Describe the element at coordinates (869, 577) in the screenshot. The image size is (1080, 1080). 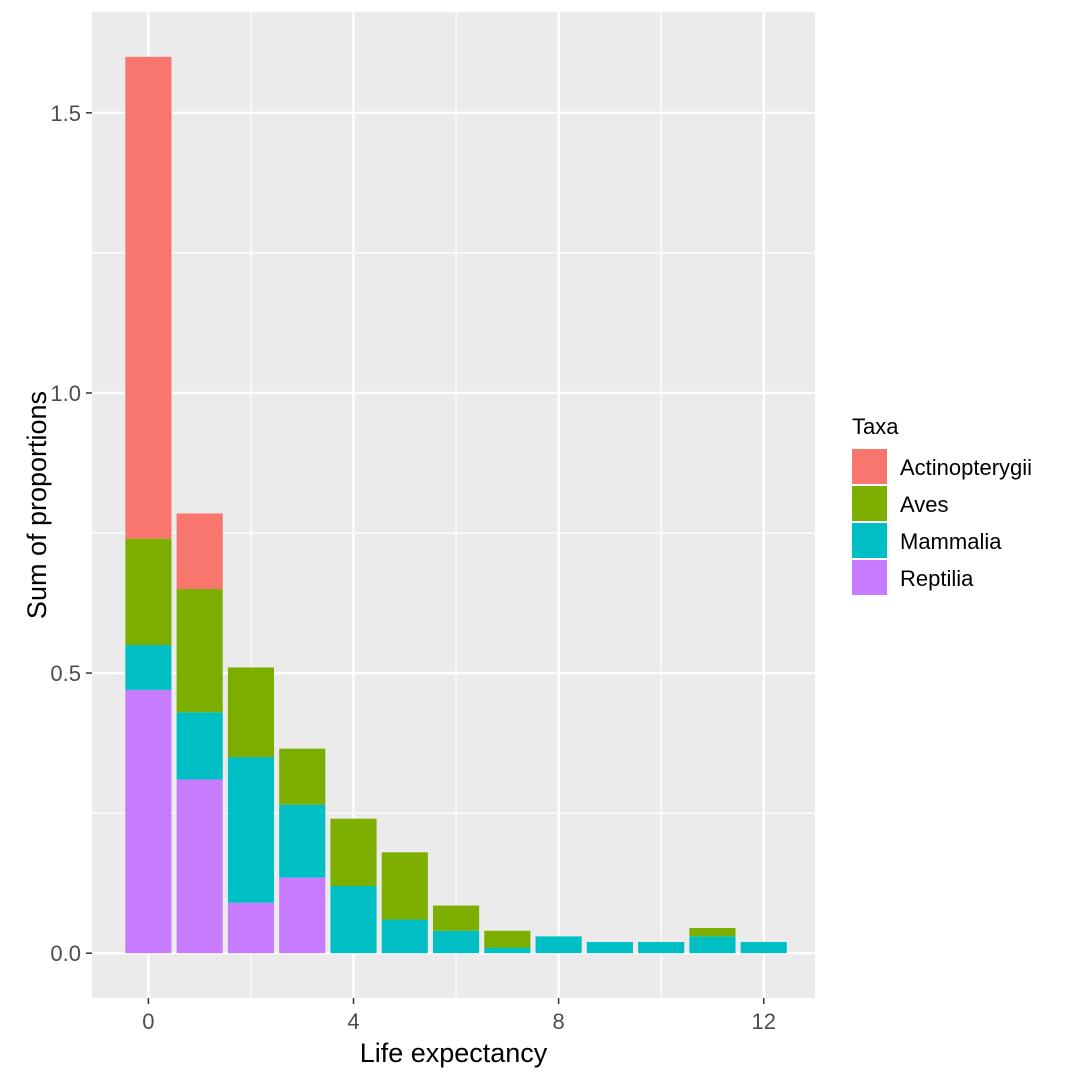
I see `legend-swatch-reptilia` at that location.